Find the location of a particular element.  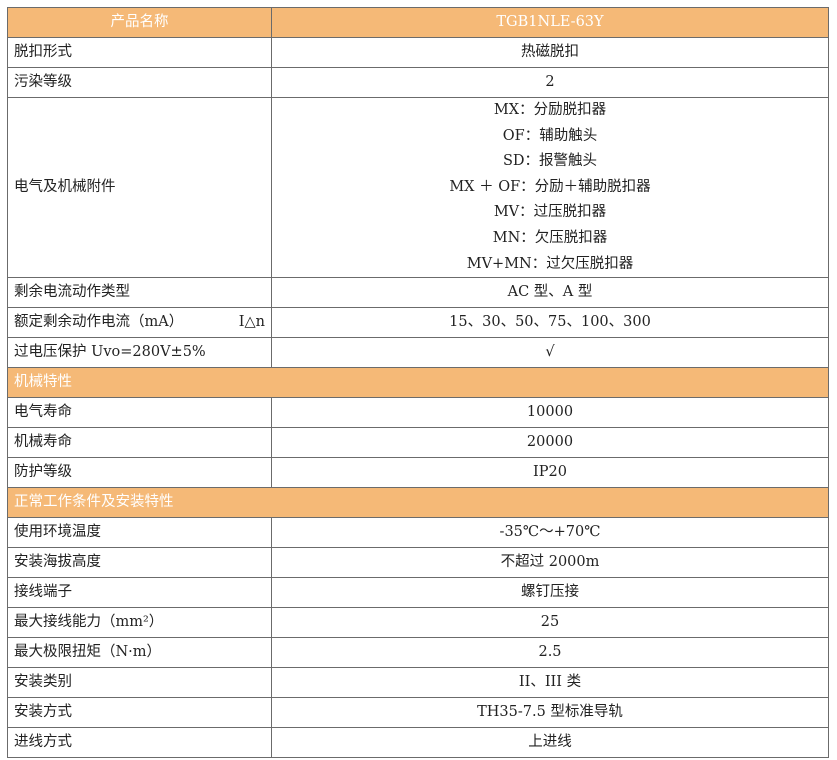

row-value: 热磁脱扣 is located at coordinates (550, 52).